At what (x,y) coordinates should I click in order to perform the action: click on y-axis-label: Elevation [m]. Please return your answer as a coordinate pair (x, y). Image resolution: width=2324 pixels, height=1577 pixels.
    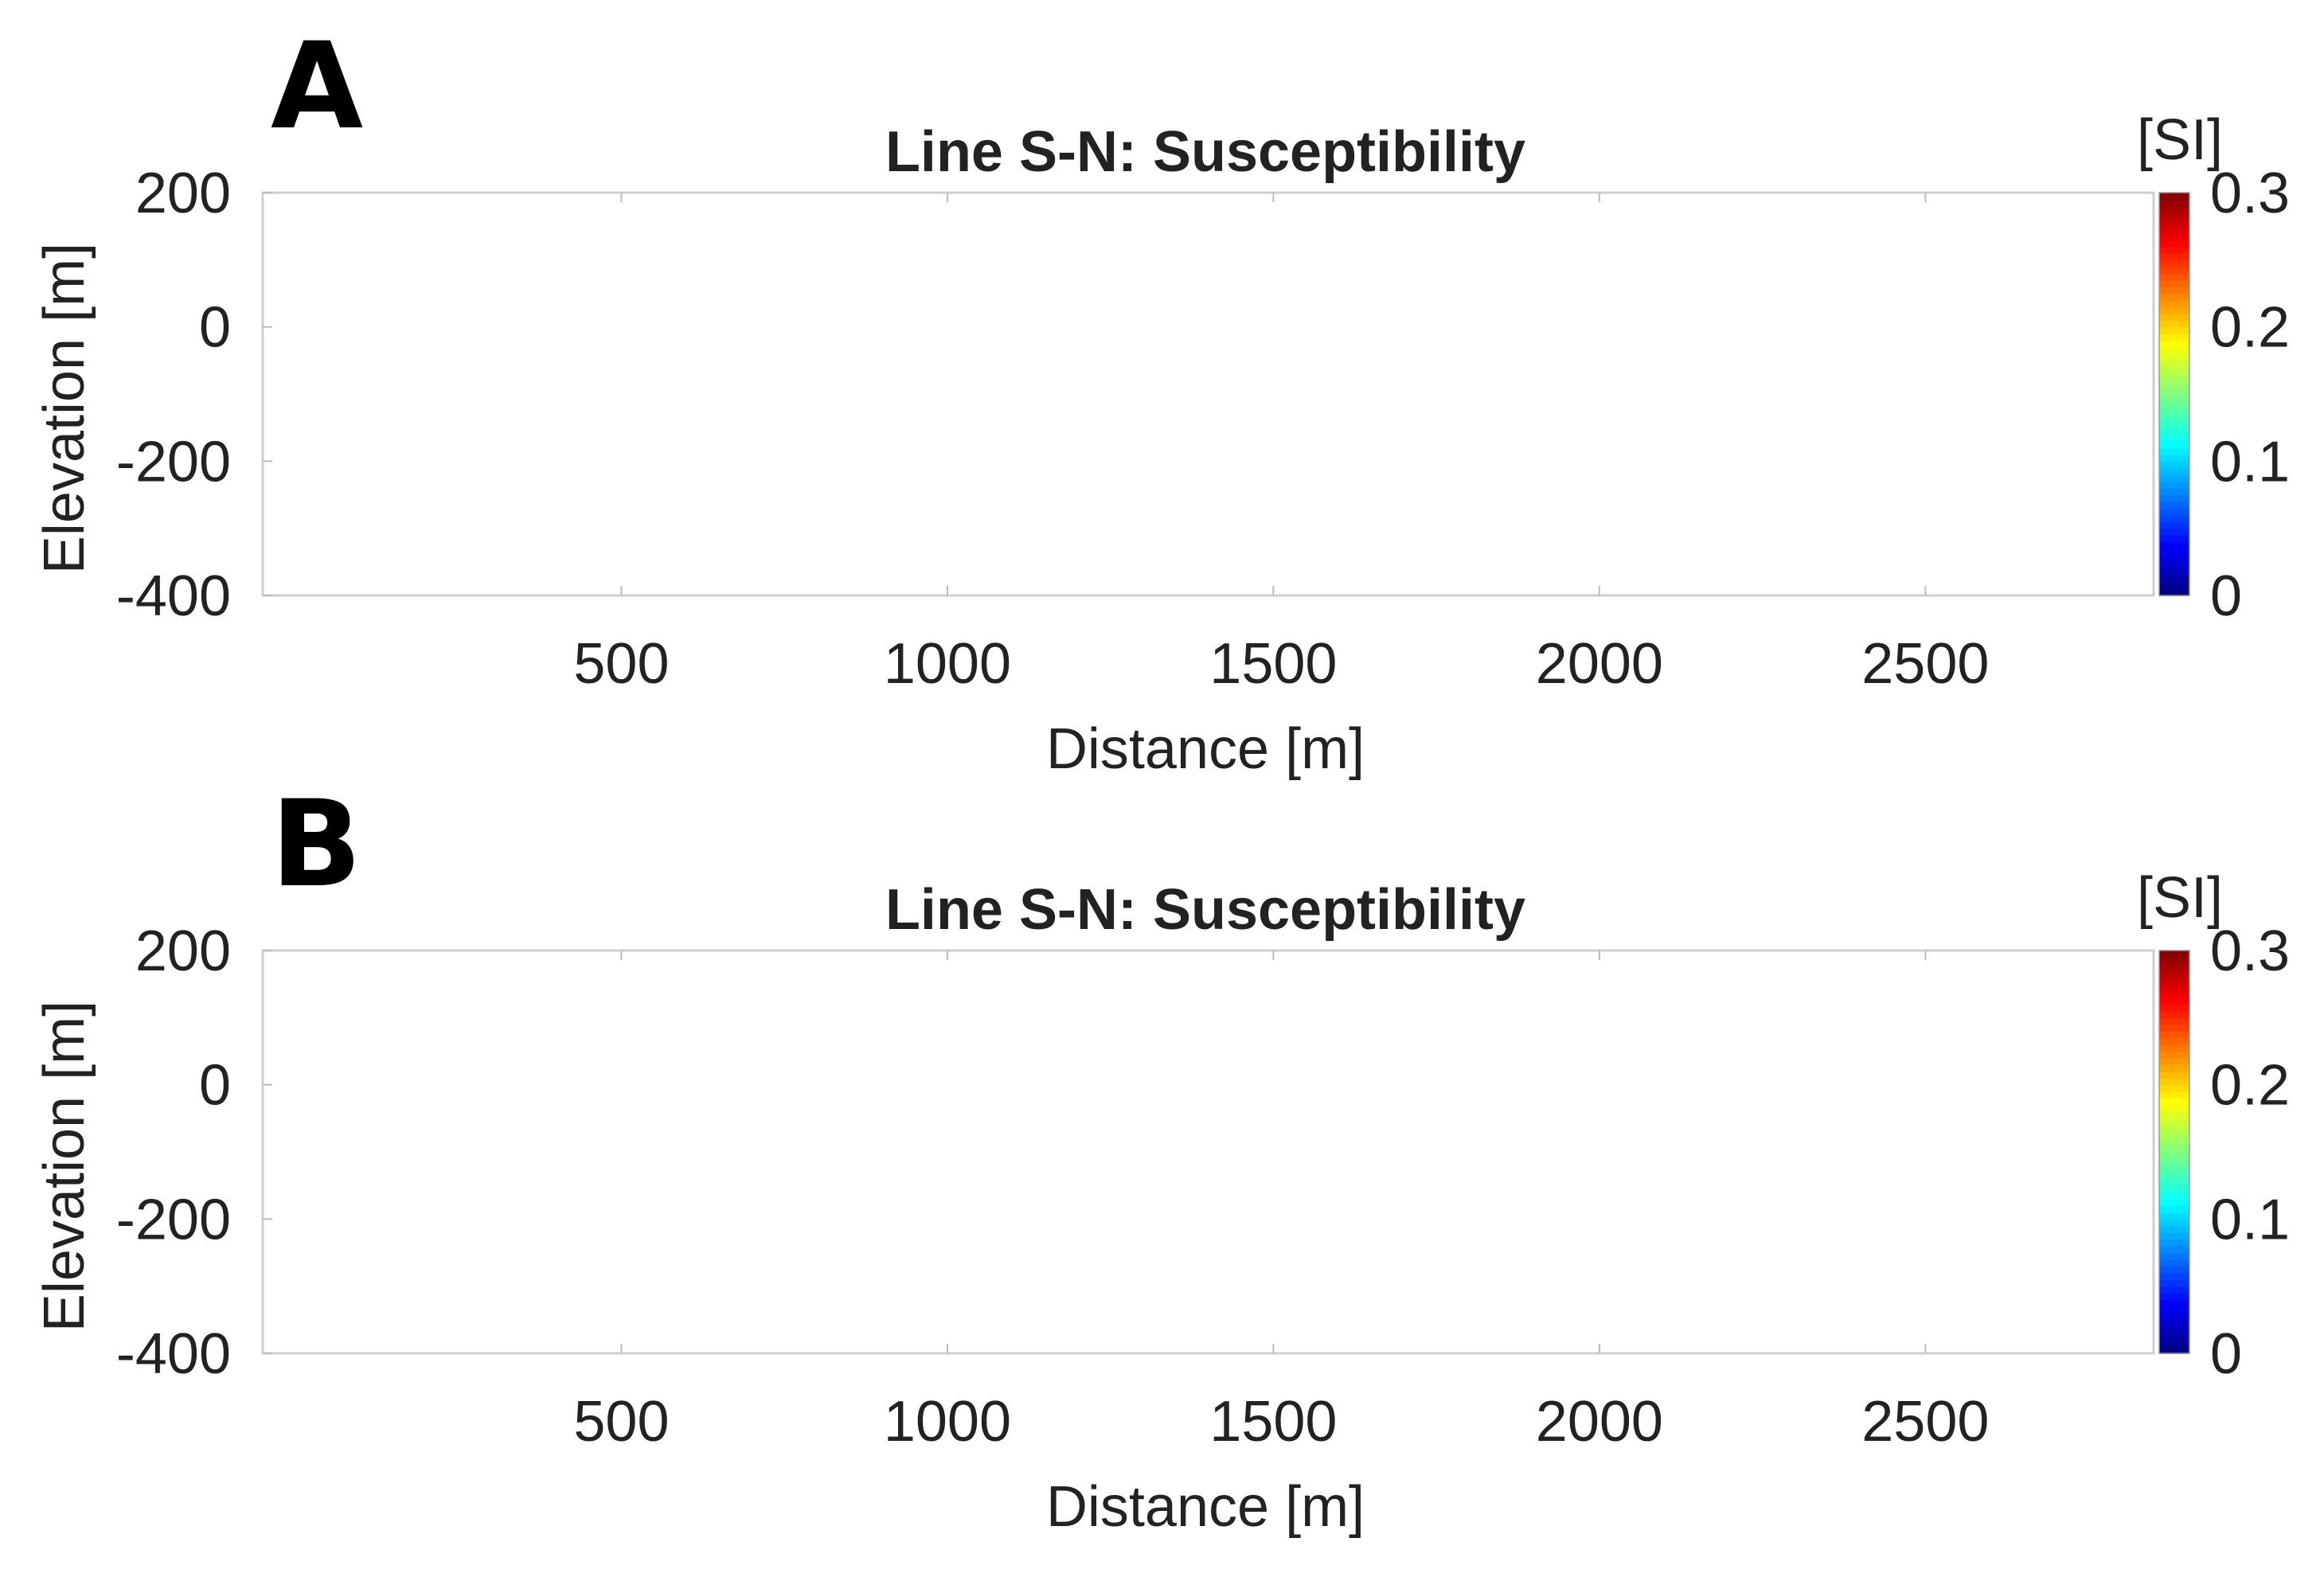
    Looking at the image, I should click on (65, 1166).